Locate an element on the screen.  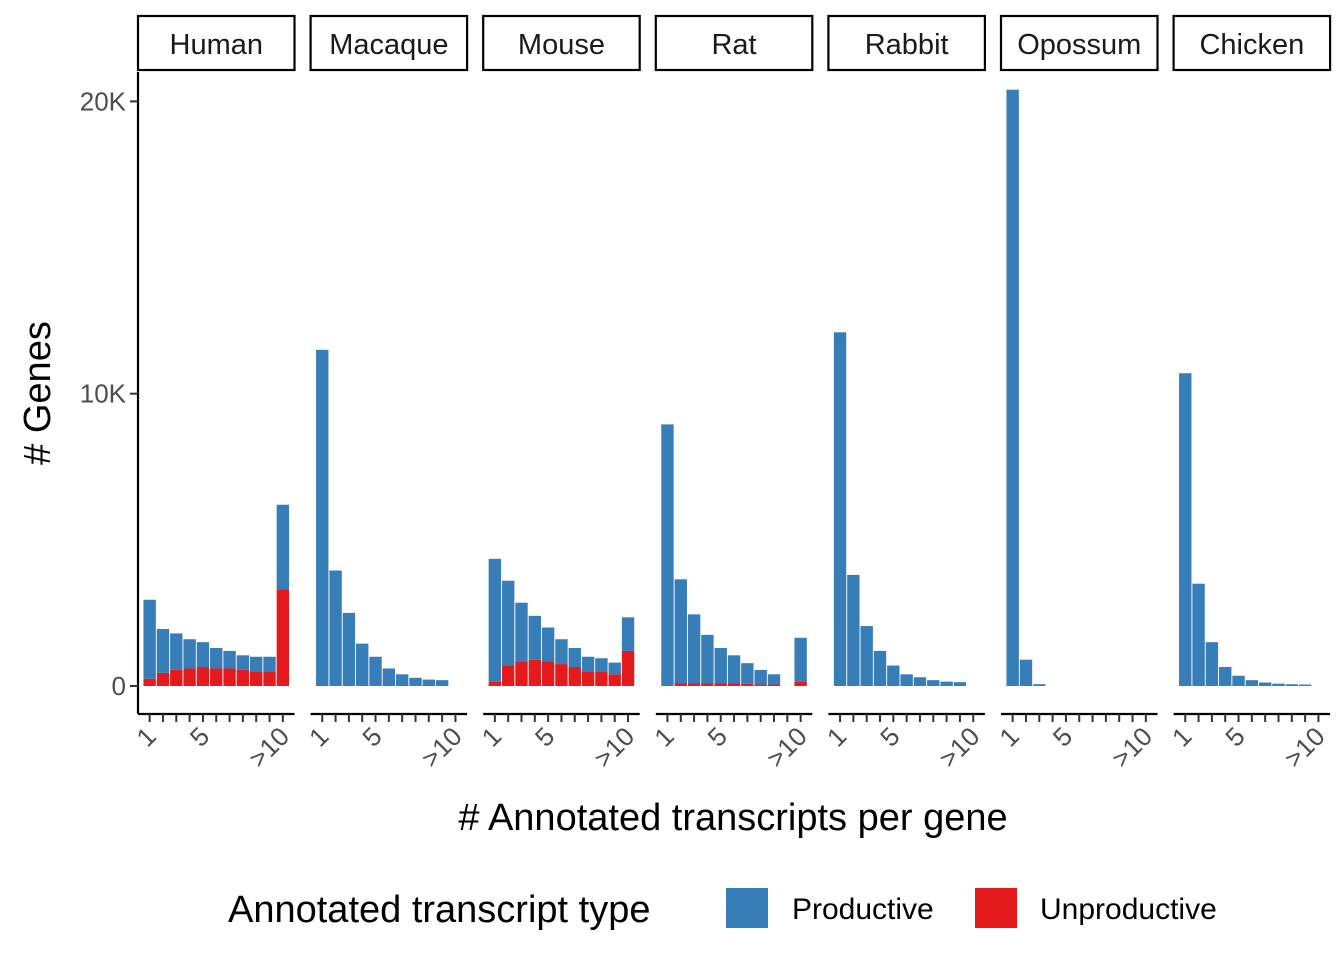
facet-panel-rat: Rat 1 5 >10 is located at coordinates (731, 393).